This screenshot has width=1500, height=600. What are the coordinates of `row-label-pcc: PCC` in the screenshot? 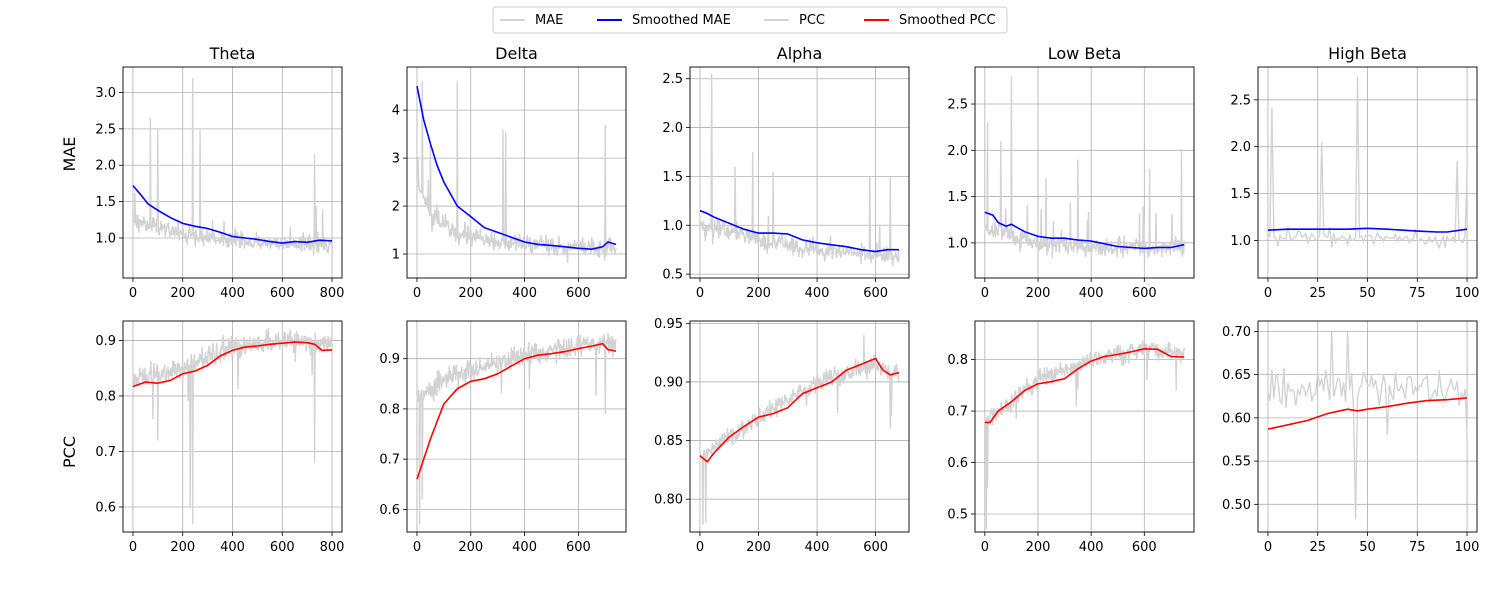 It's located at (69, 452).